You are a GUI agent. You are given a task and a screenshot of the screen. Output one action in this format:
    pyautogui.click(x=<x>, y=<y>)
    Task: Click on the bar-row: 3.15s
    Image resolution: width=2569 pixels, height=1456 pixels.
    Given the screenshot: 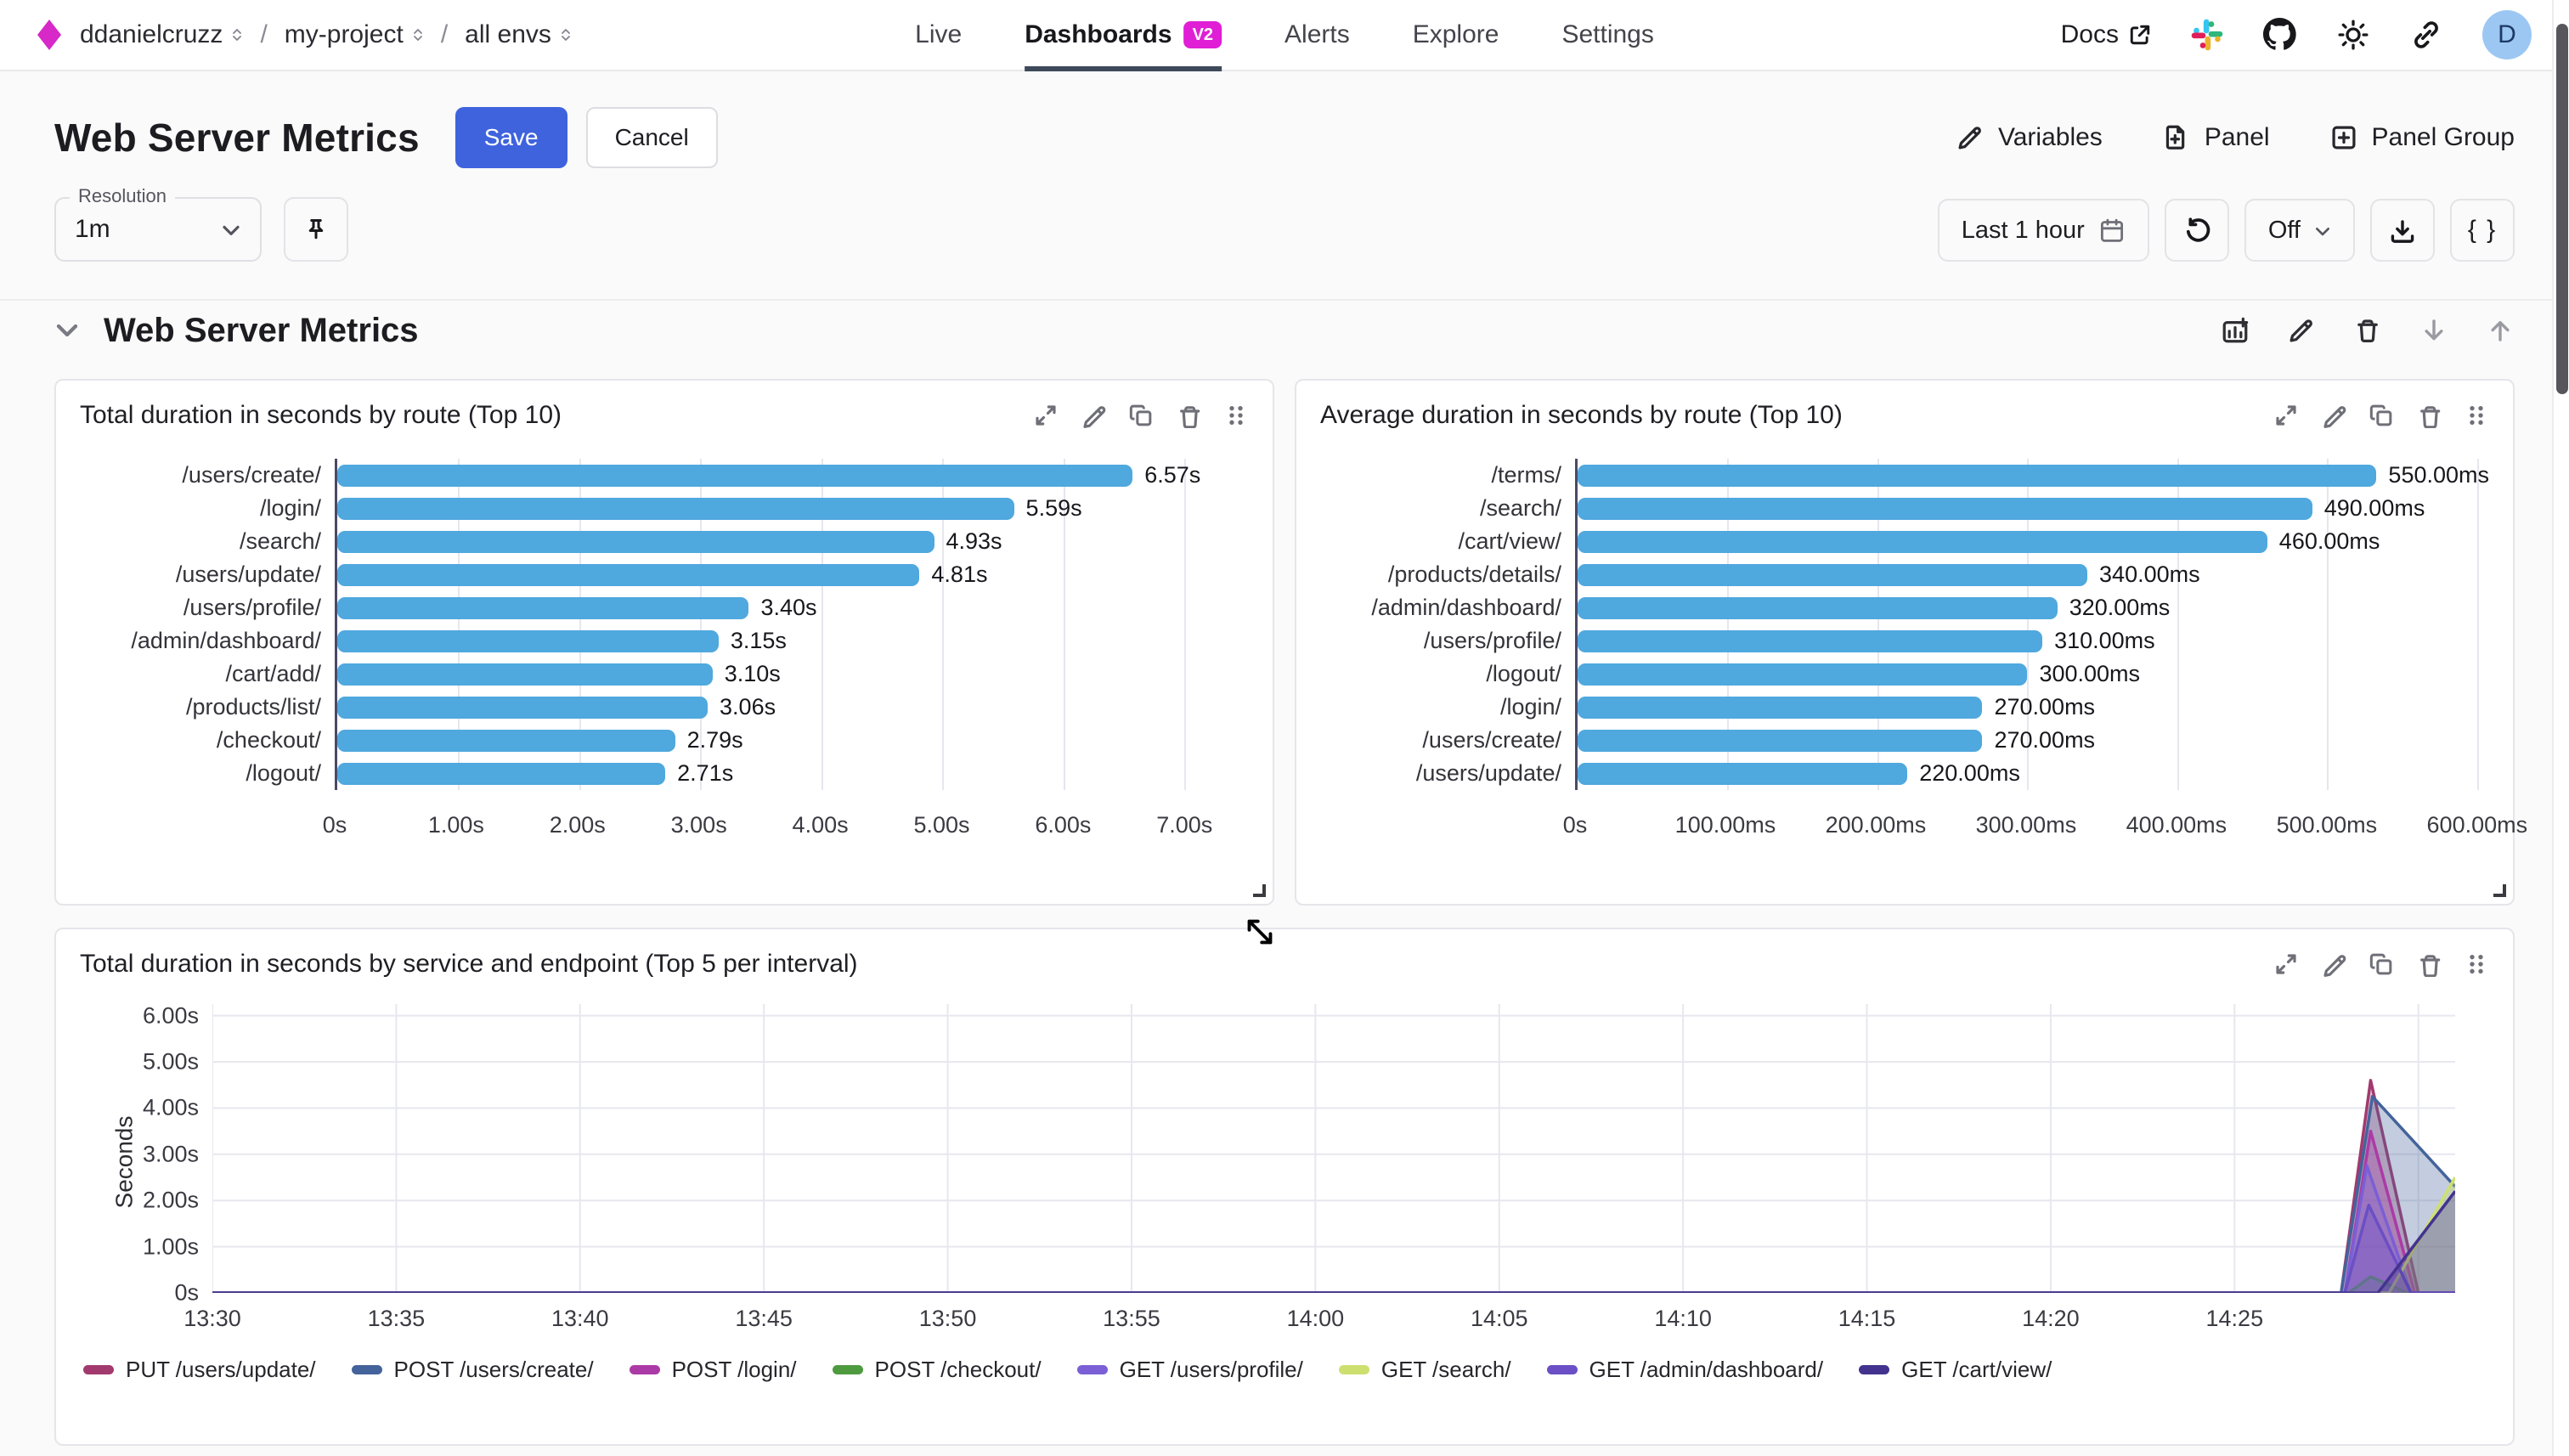 What is the action you would take?
    pyautogui.click(x=793, y=641)
    